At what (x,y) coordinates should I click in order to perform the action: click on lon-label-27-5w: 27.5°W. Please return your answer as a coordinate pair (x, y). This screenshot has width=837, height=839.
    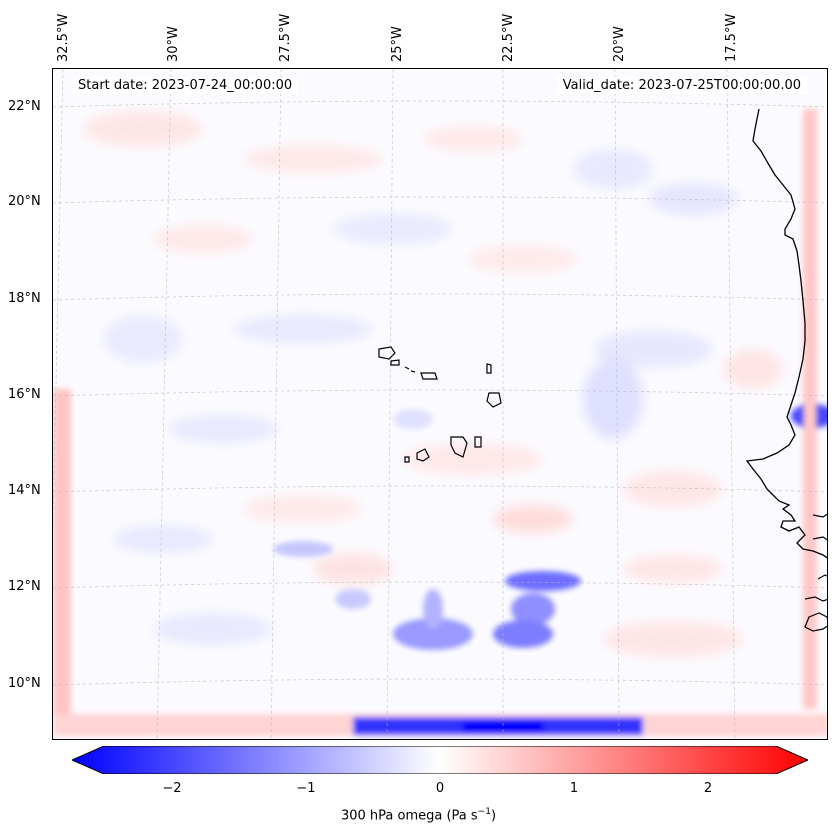
    Looking at the image, I should click on (285, 37).